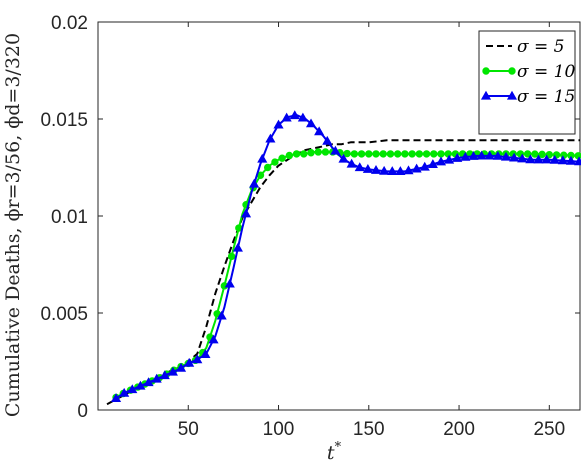 Image resolution: width=581 pixels, height=464 pixels. I want to click on legend-box, so click(527, 82).